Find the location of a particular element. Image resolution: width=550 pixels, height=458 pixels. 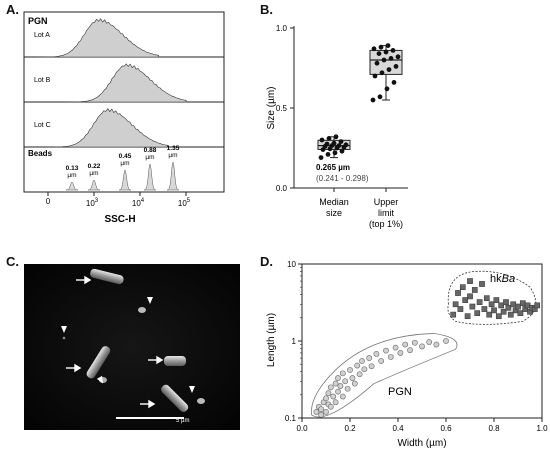

xcat-median-2: size is located at coordinates (334, 213).